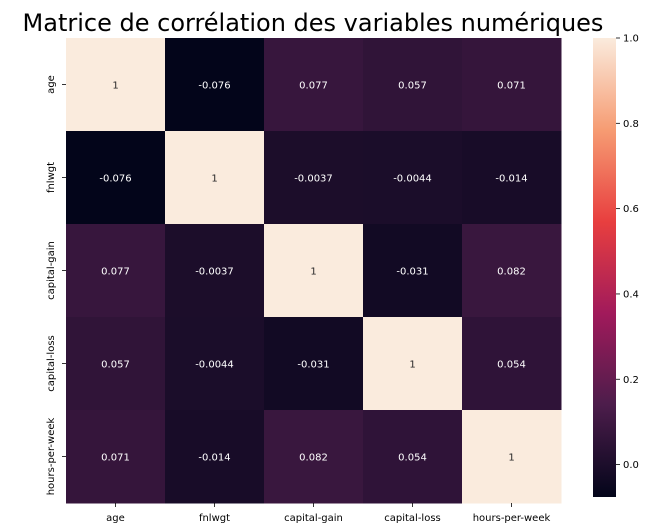 The image size is (652, 530). I want to click on x-tick-label: fnlwgt, so click(214, 518).